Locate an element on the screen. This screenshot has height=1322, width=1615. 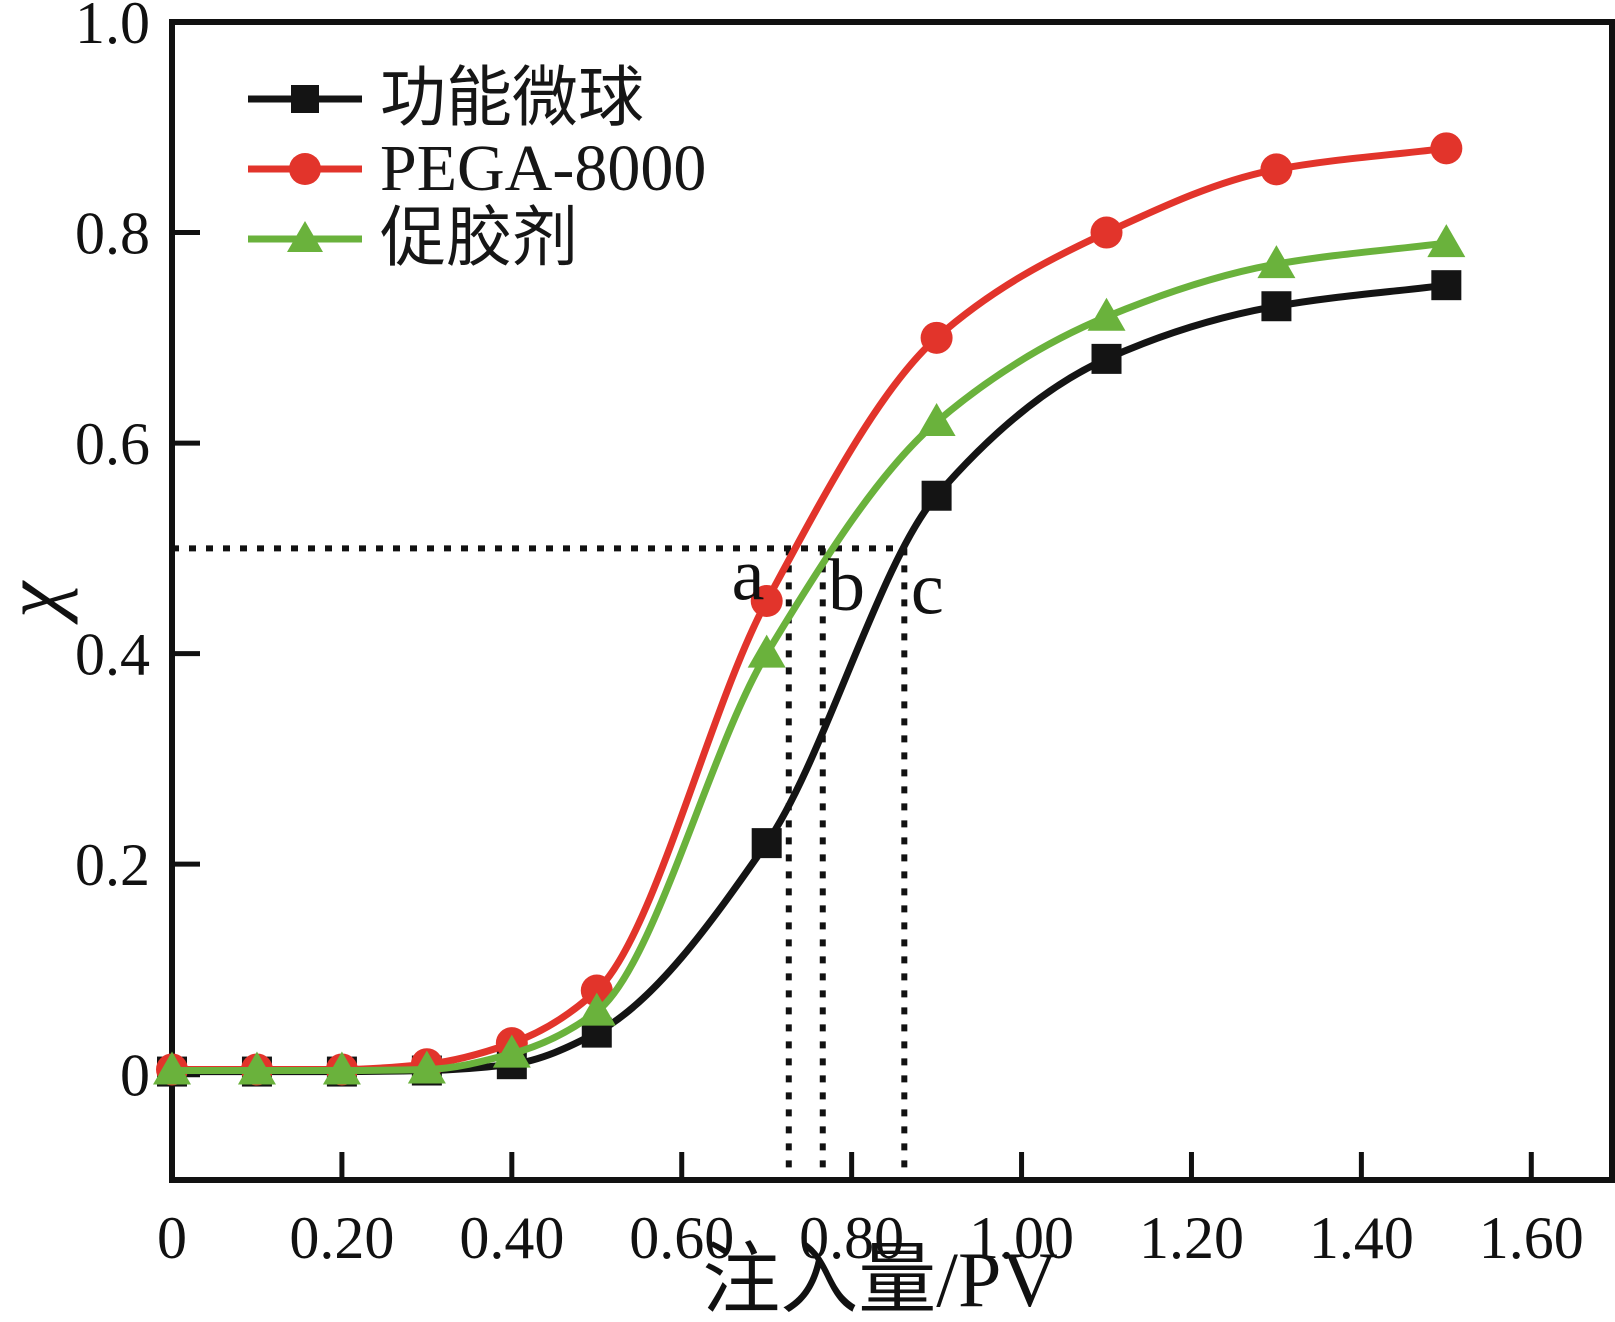
legend-marker-triangle is located at coordinates (305, 236).